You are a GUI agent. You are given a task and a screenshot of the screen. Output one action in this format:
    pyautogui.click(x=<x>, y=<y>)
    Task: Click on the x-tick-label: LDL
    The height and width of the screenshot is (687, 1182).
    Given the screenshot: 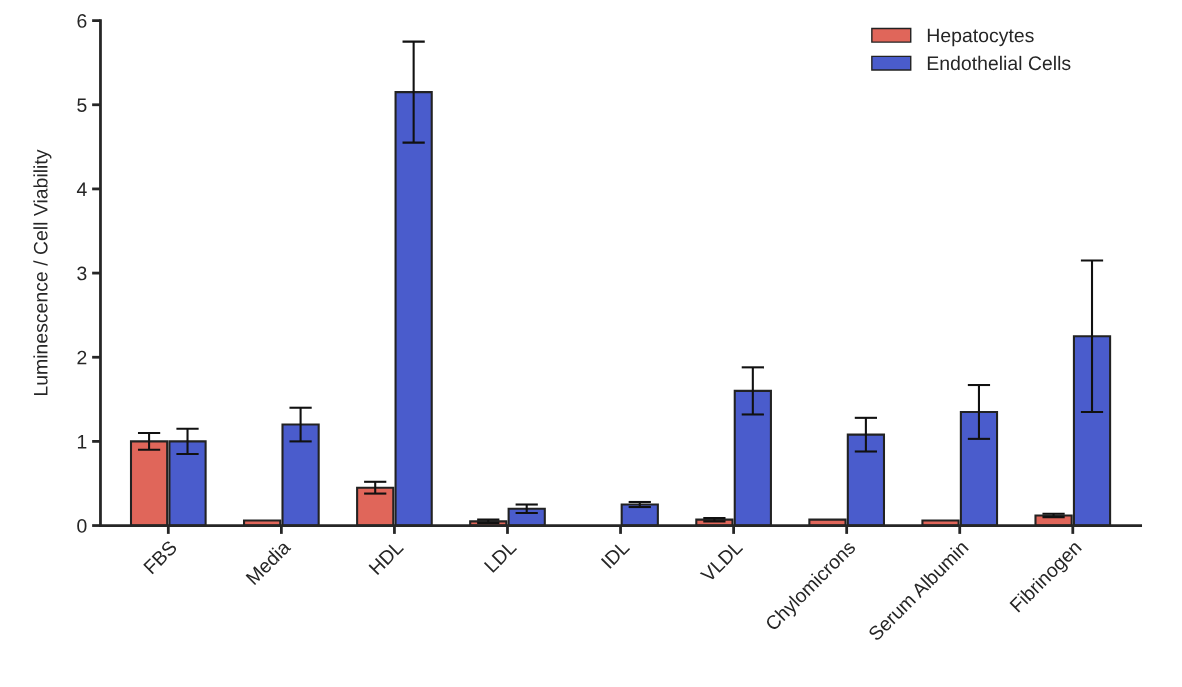 What is the action you would take?
    pyautogui.click(x=500, y=556)
    